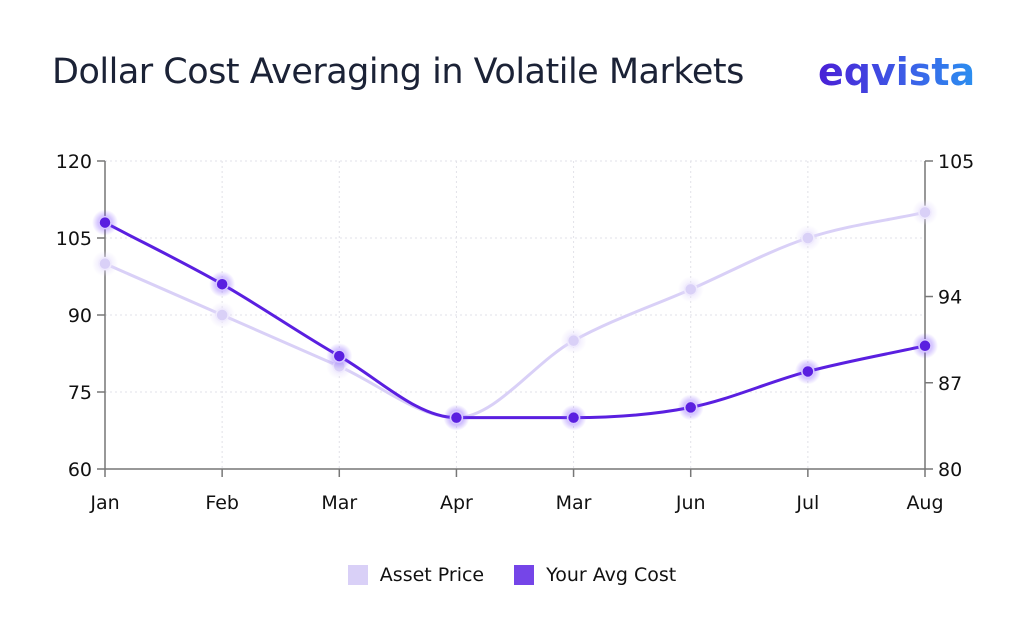 This screenshot has height=638, width=1024. Describe the element at coordinates (956, 162) in the screenshot. I see `right-axis-tick-label: 105` at that location.